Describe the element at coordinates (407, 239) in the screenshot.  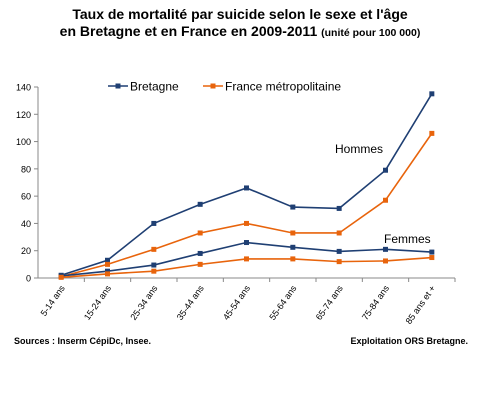
I see `annotation-femmes: Femmes` at that location.